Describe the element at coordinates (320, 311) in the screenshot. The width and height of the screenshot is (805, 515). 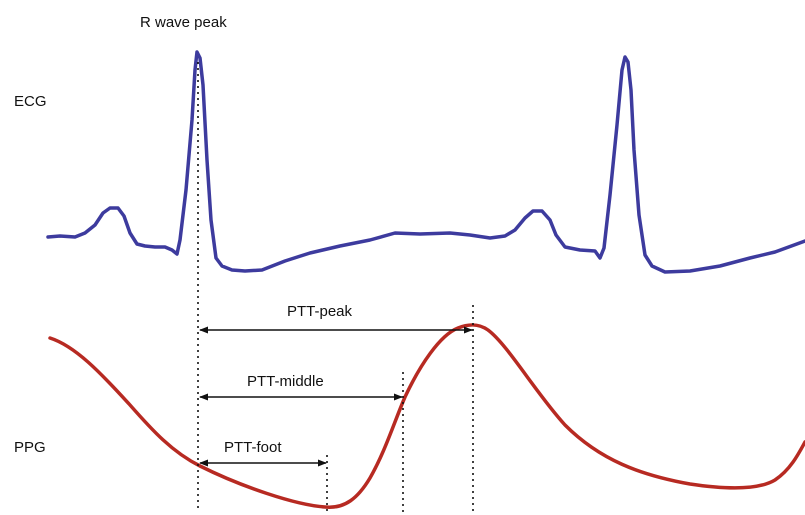
I see `ptt-peak-label: PTT-peak` at that location.